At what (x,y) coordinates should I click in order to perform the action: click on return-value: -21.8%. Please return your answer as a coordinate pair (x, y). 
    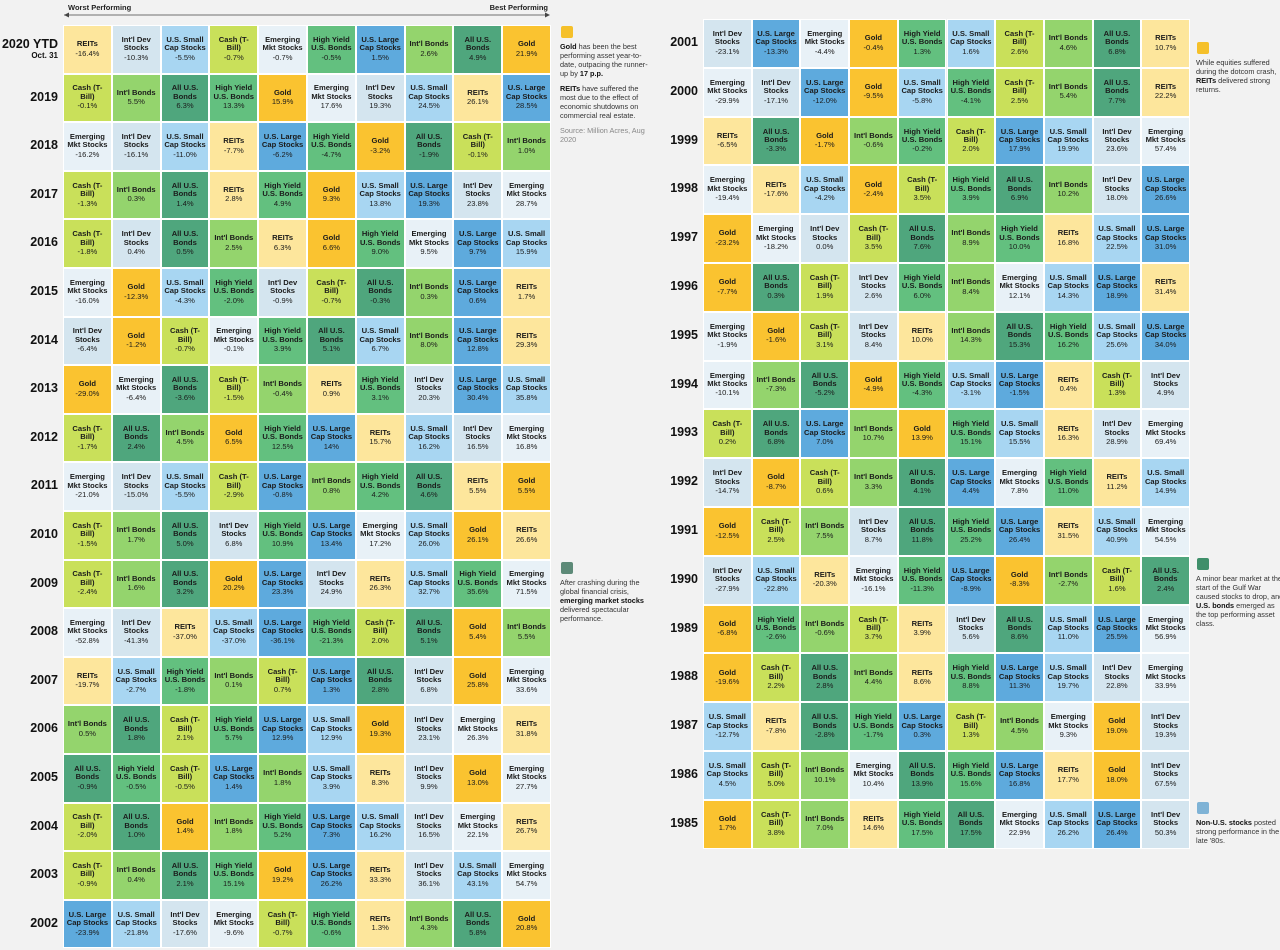
    Looking at the image, I should click on (136, 932).